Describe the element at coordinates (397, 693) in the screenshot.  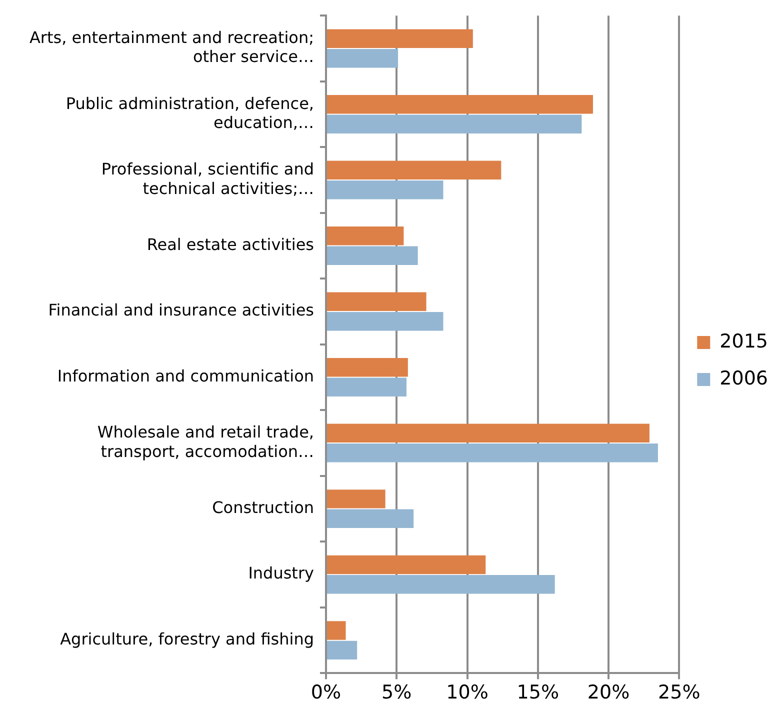
I see `x-tick-label: 5%` at that location.